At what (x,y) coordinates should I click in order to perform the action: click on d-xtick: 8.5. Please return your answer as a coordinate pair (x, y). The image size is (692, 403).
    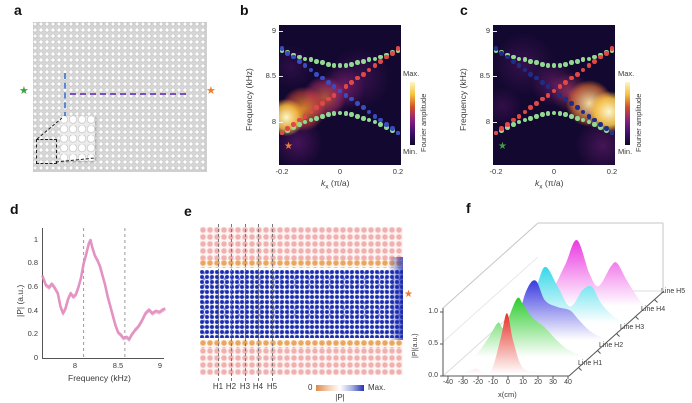
    Looking at the image, I should click on (118, 365).